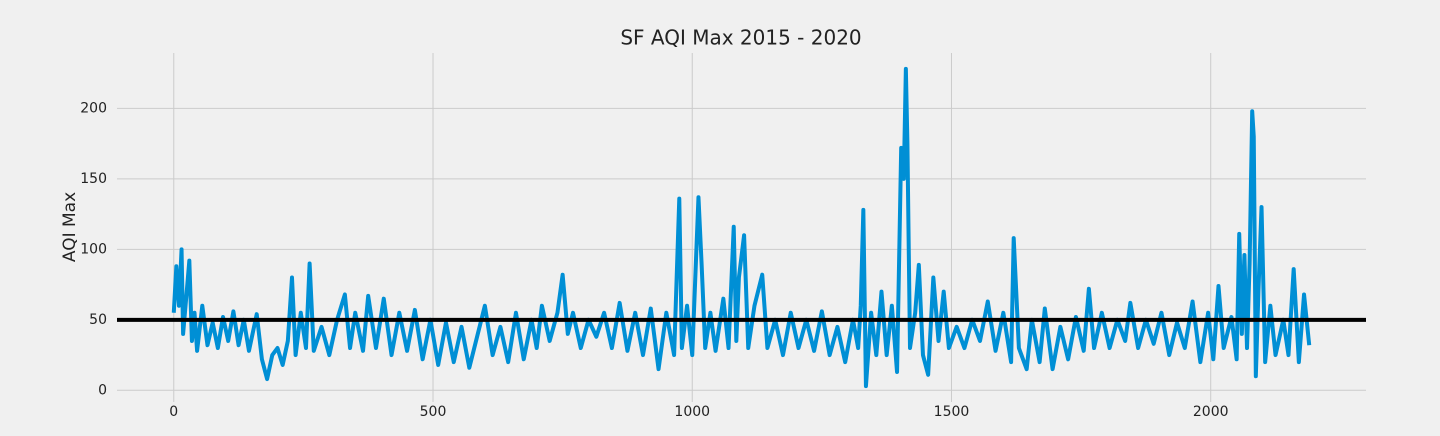 Image resolution: width=1440 pixels, height=436 pixels. I want to click on y-tick-label: 100, so click(93, 249).